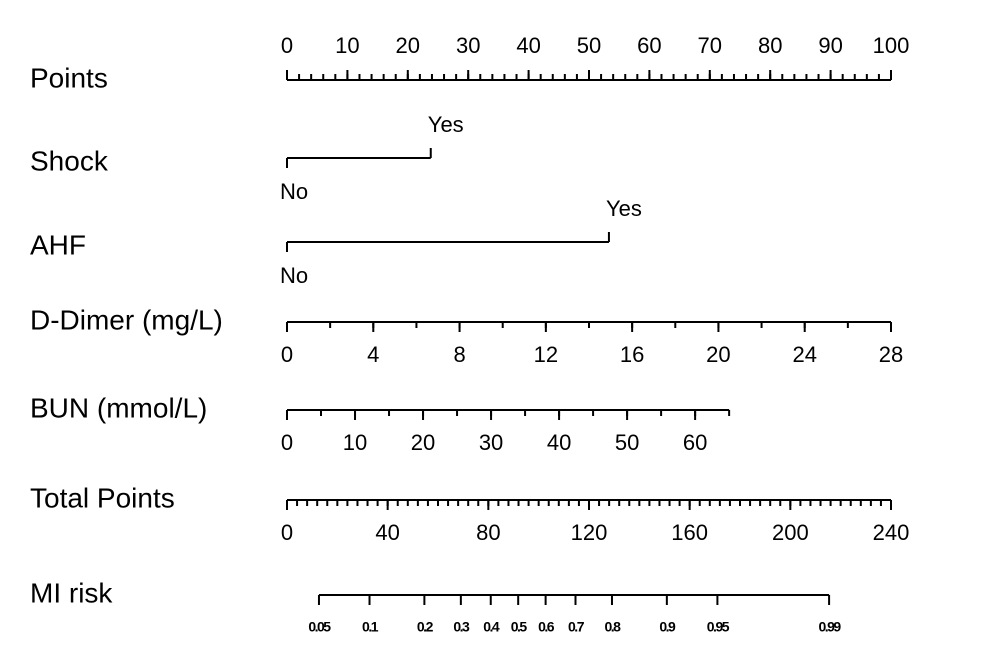 The width and height of the screenshot is (1006, 666). Describe the element at coordinates (891, 45) in the screenshot. I see `tick-label: 100` at that location.